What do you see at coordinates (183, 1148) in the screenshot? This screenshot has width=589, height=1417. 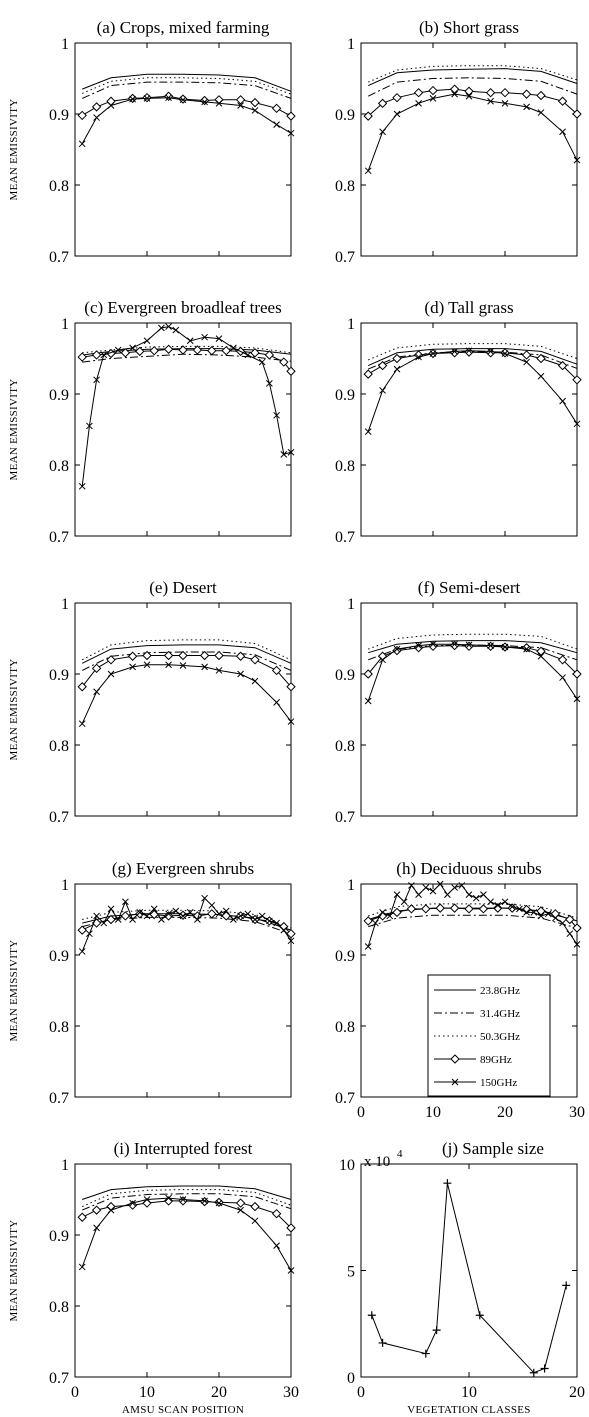 I see `panel-title: (i) Interrupted forest` at bounding box center [183, 1148].